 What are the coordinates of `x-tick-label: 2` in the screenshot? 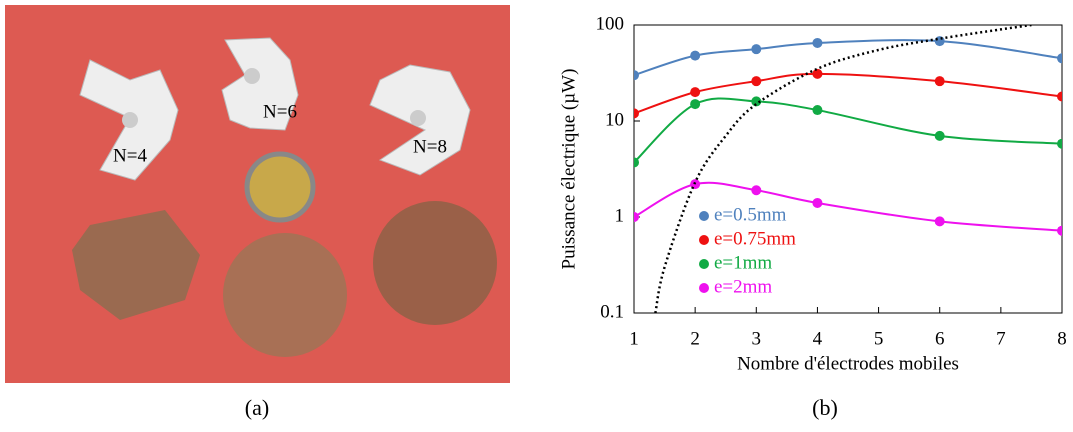 It's located at (695, 338).